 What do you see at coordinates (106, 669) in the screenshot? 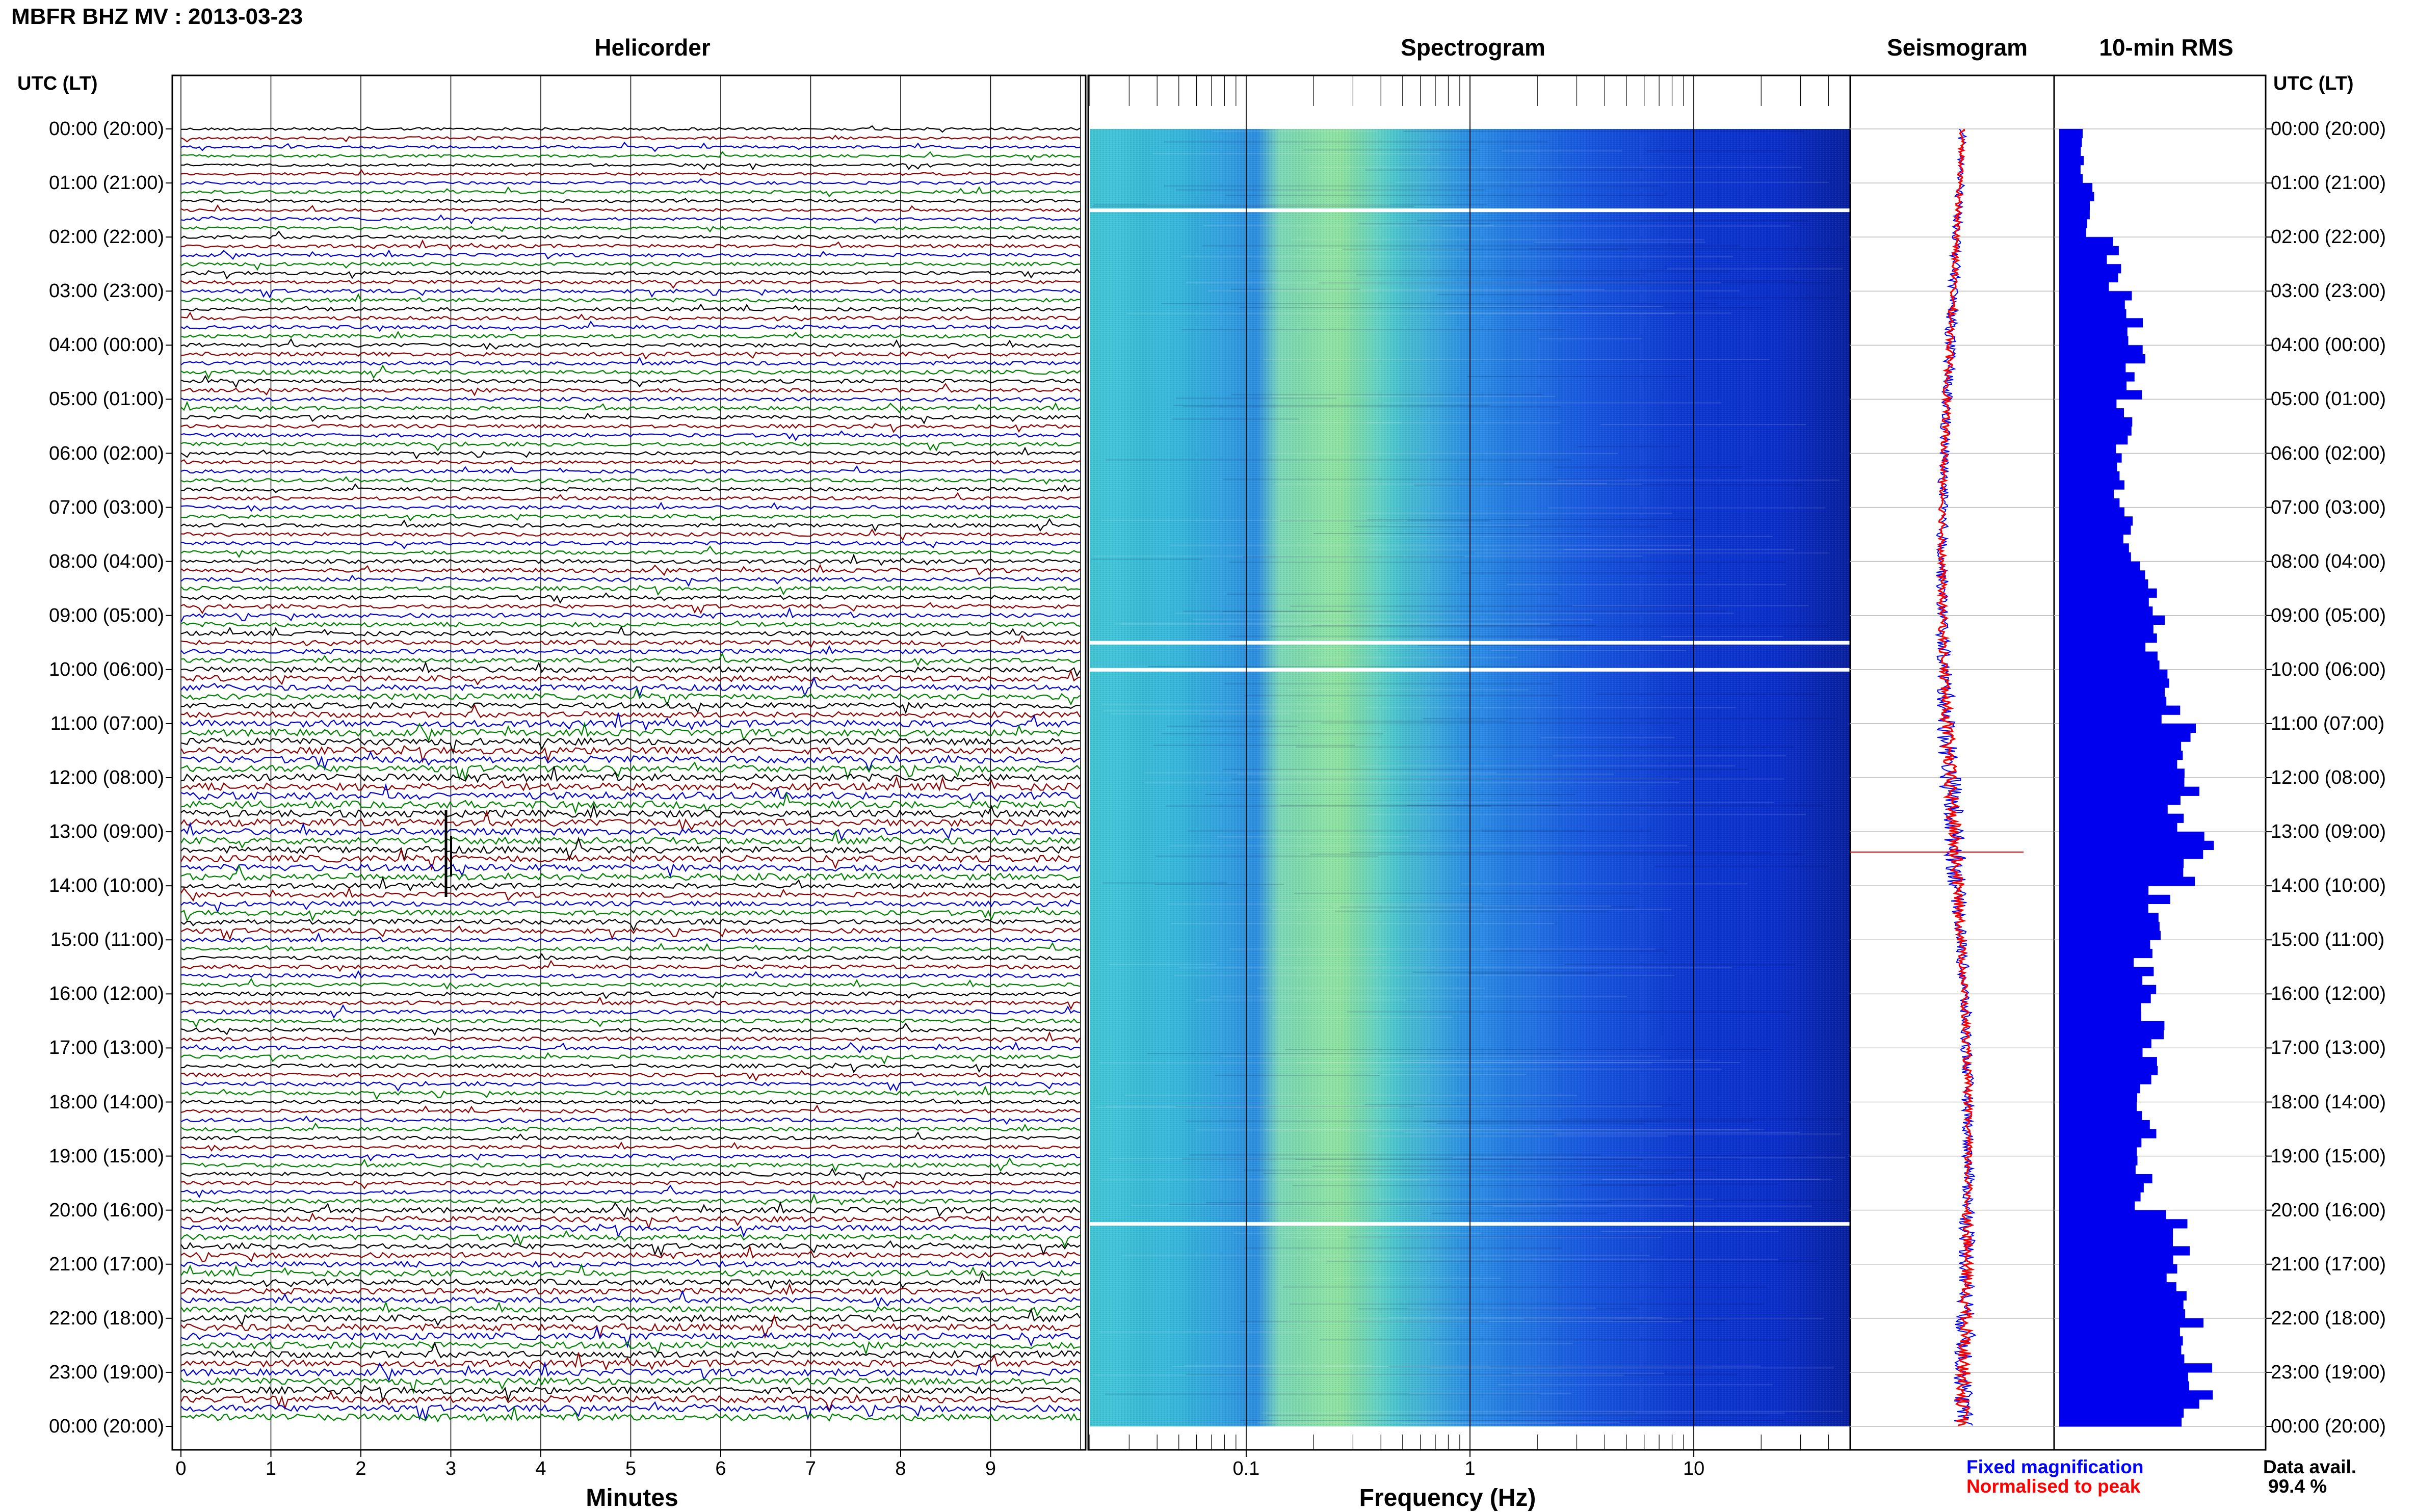
I see `time-tick-label-left: 10:00 (06:00)` at bounding box center [106, 669].